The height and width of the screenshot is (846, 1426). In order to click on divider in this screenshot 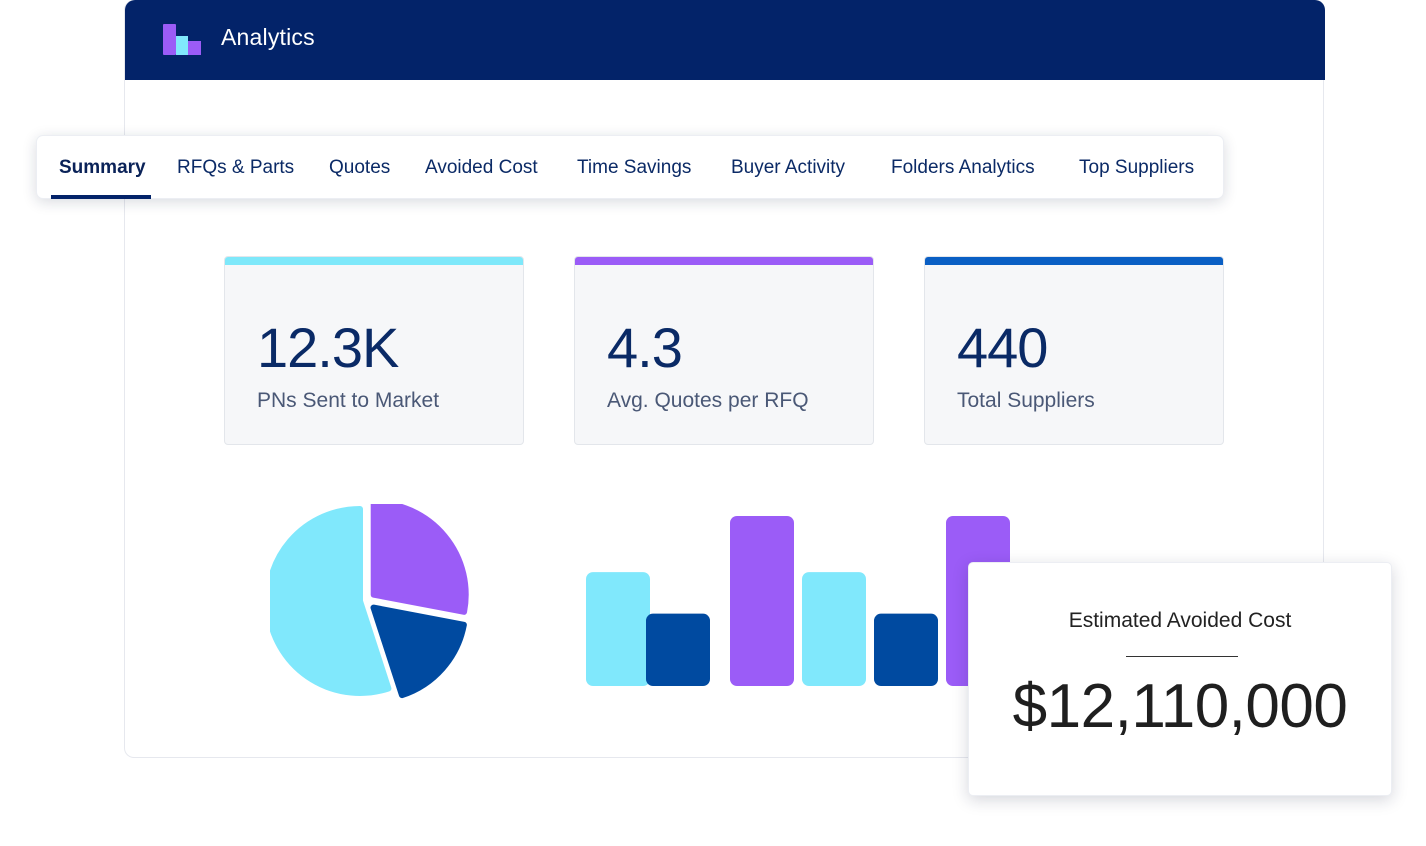, I will do `click(1182, 656)`.